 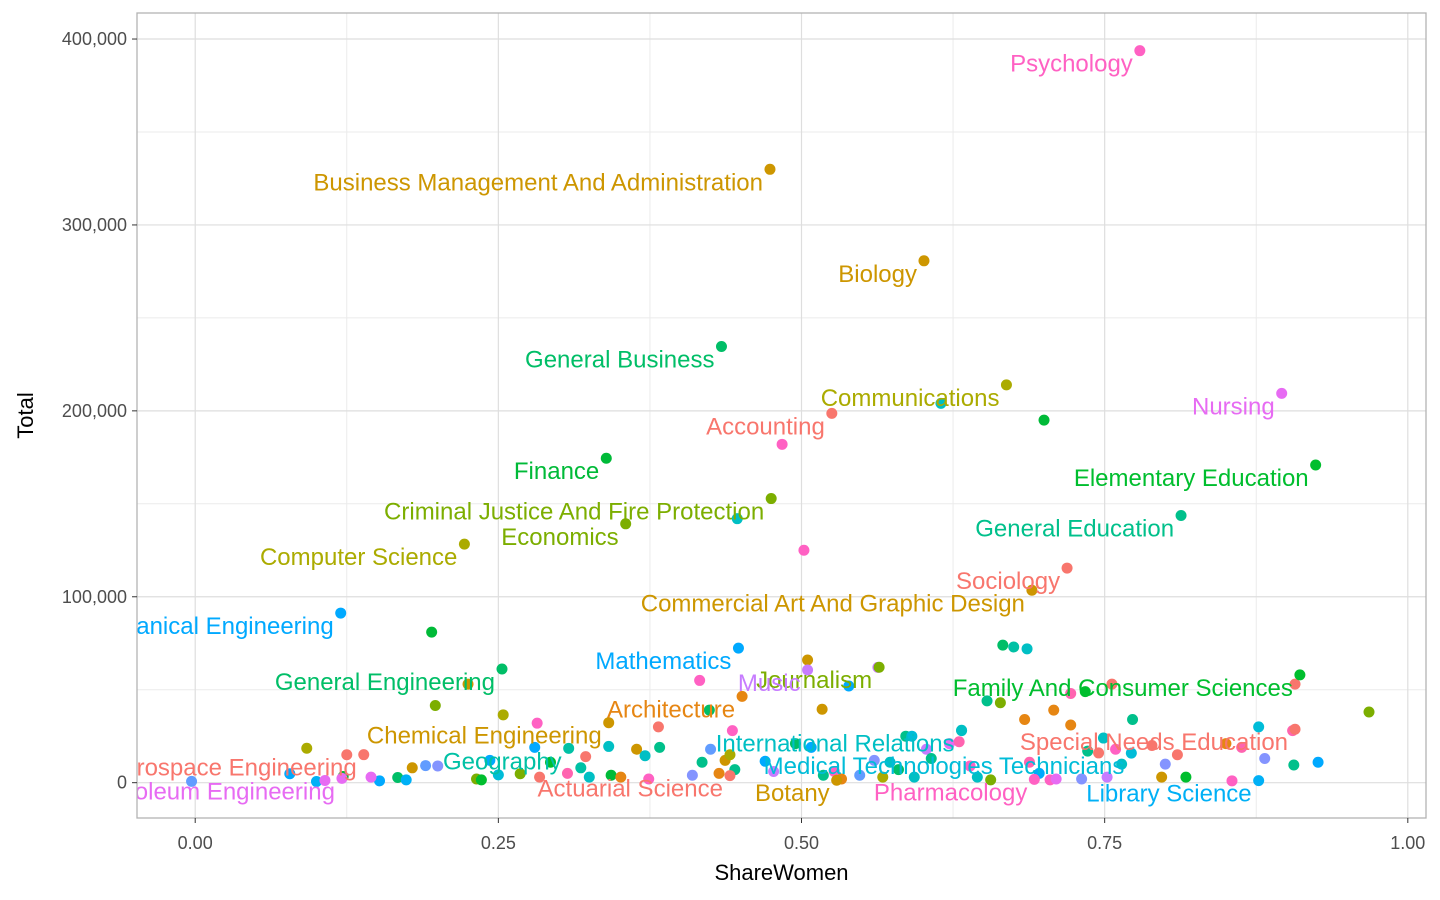 I want to click on y-tick-label: 400,000, so click(x=94, y=39).